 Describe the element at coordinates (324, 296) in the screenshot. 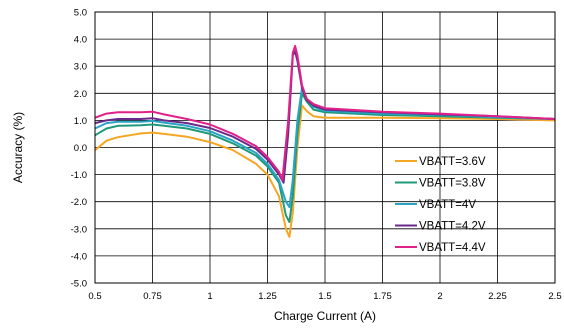

I see `x-tick-label: 1.5` at that location.